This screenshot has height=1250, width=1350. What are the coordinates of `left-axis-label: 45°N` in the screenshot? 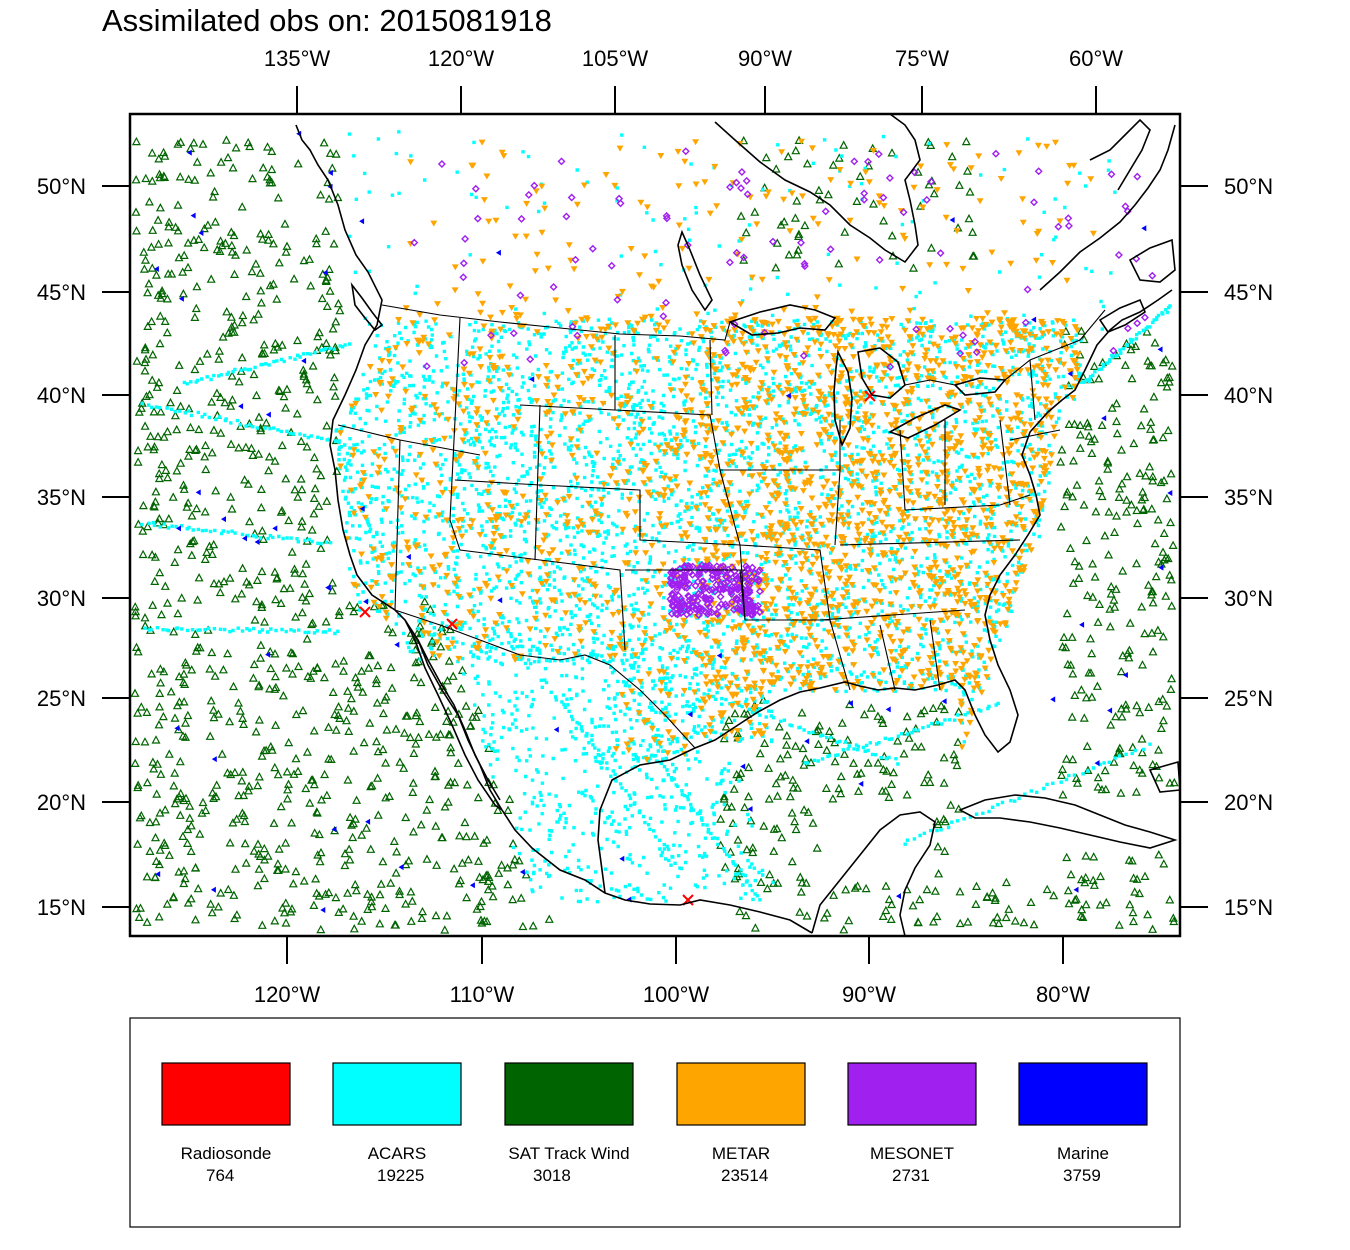 It's located at (61, 292).